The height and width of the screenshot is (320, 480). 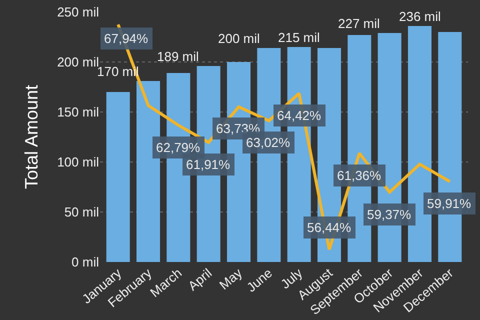 I want to click on data-label: 63,73%, so click(x=238, y=128).